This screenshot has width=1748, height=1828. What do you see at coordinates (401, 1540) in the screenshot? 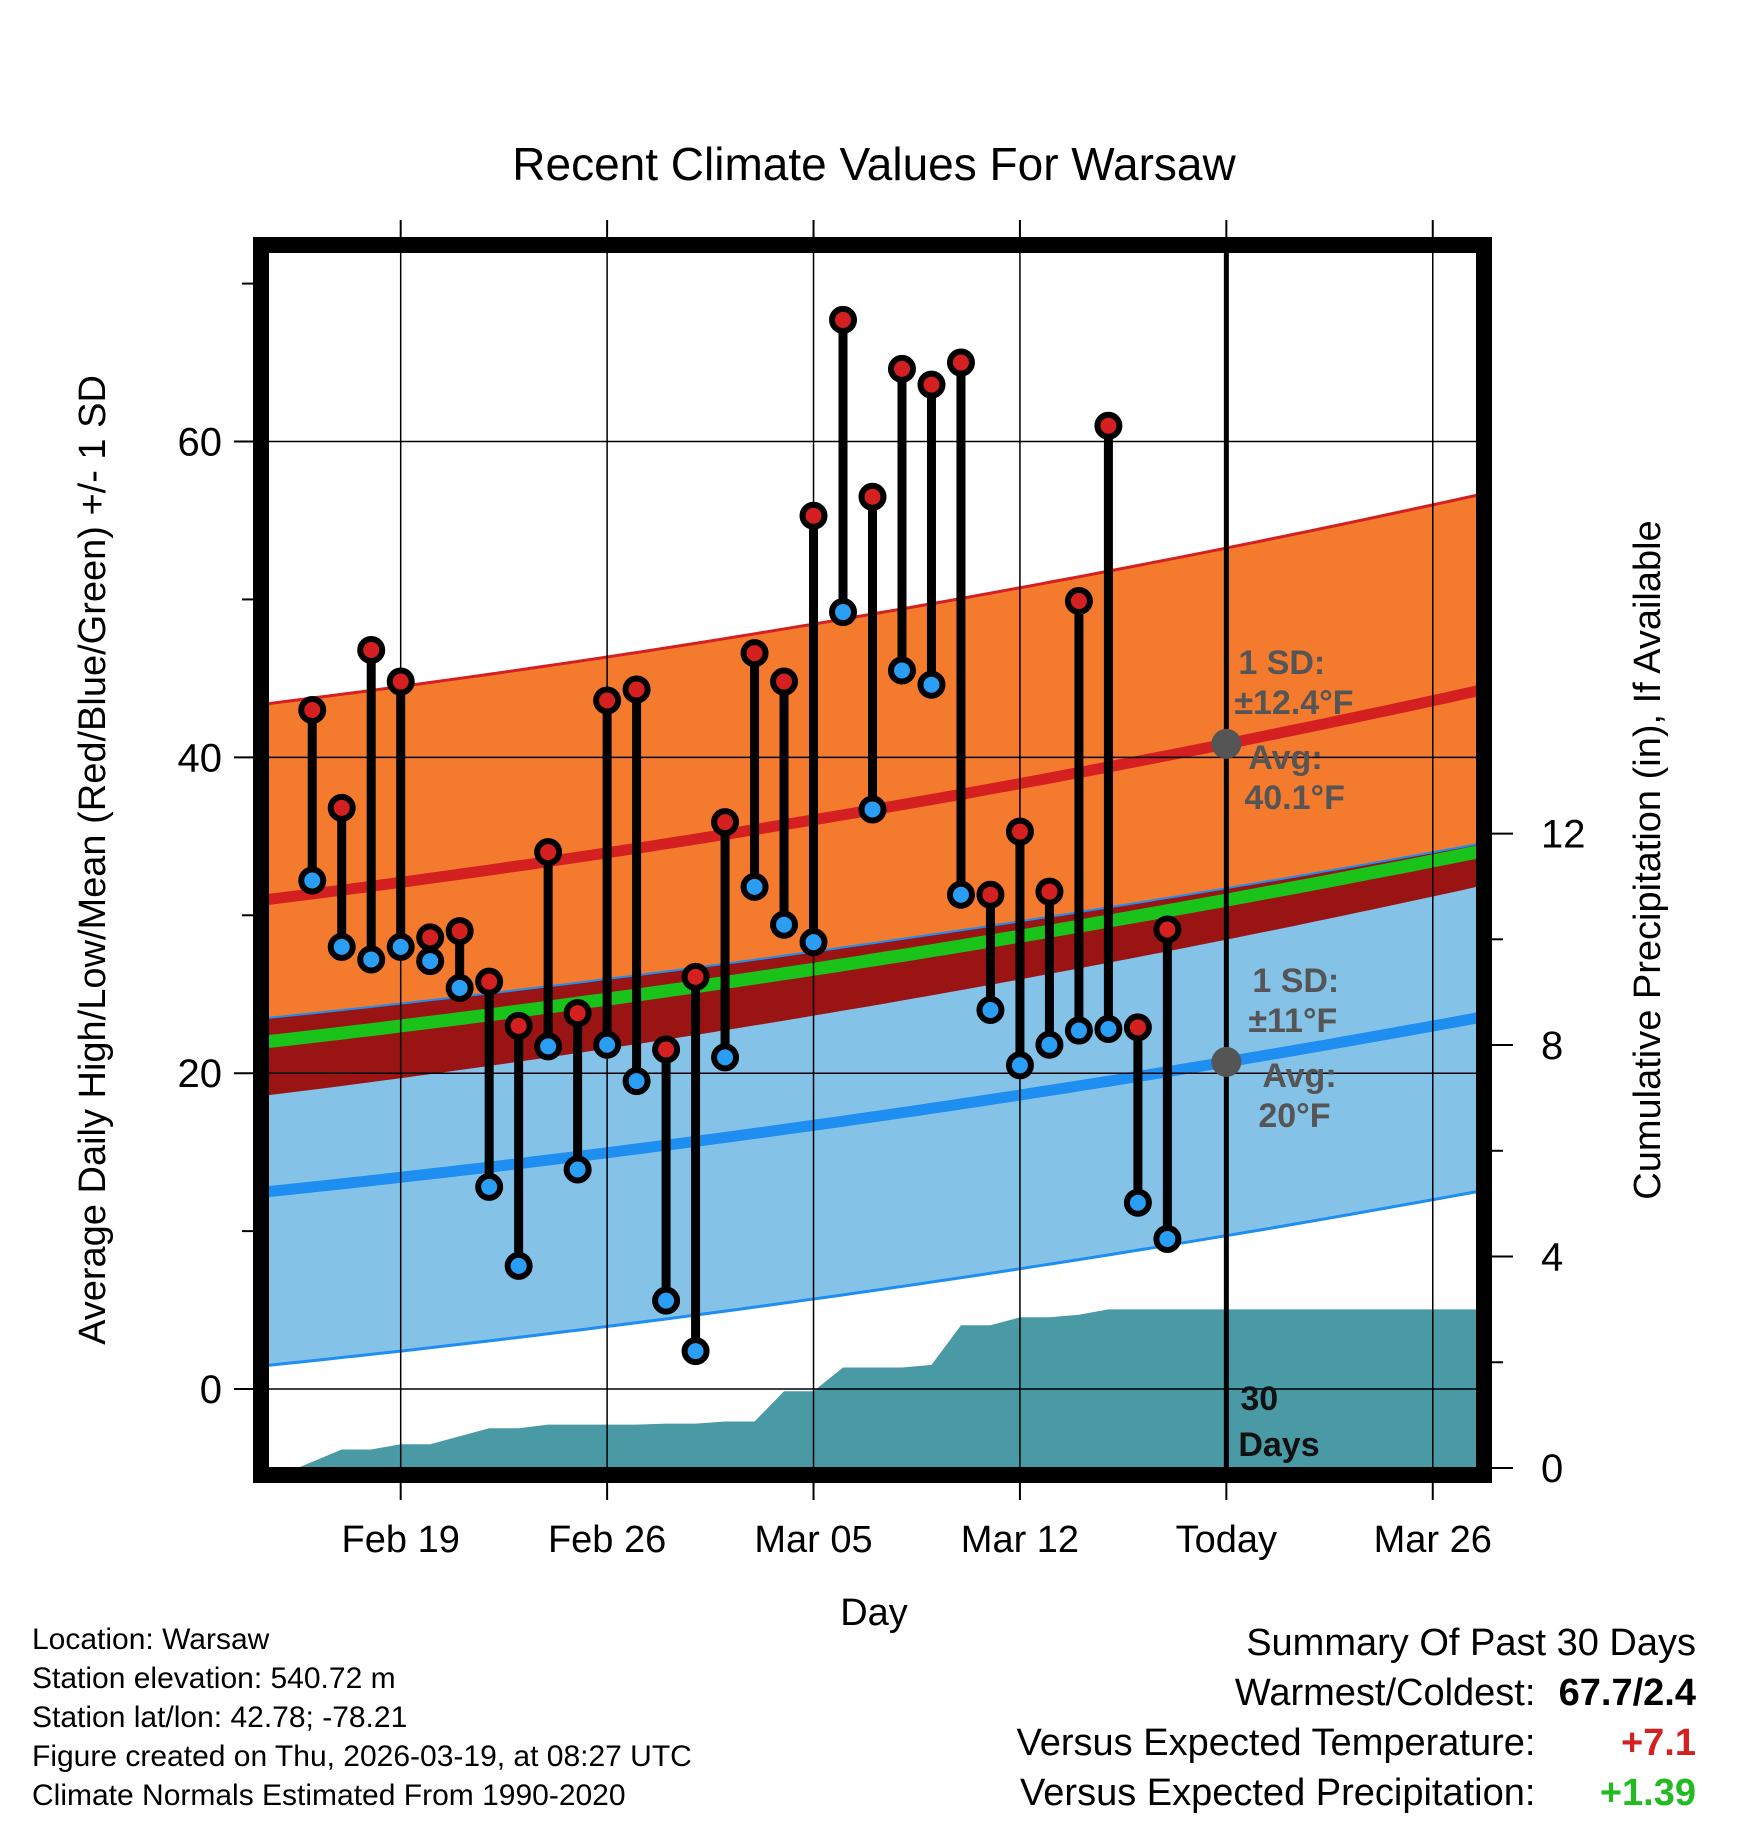
I see `x-tick-label: Feb 19` at bounding box center [401, 1540].